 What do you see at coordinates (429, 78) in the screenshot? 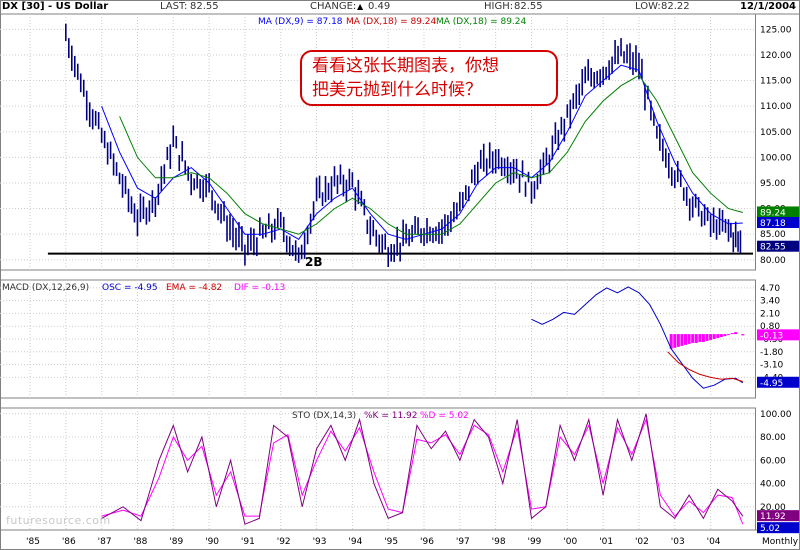
I see `callout-box: 看看这张长期图表，你想 把美元抛到什么时候？` at bounding box center [429, 78].